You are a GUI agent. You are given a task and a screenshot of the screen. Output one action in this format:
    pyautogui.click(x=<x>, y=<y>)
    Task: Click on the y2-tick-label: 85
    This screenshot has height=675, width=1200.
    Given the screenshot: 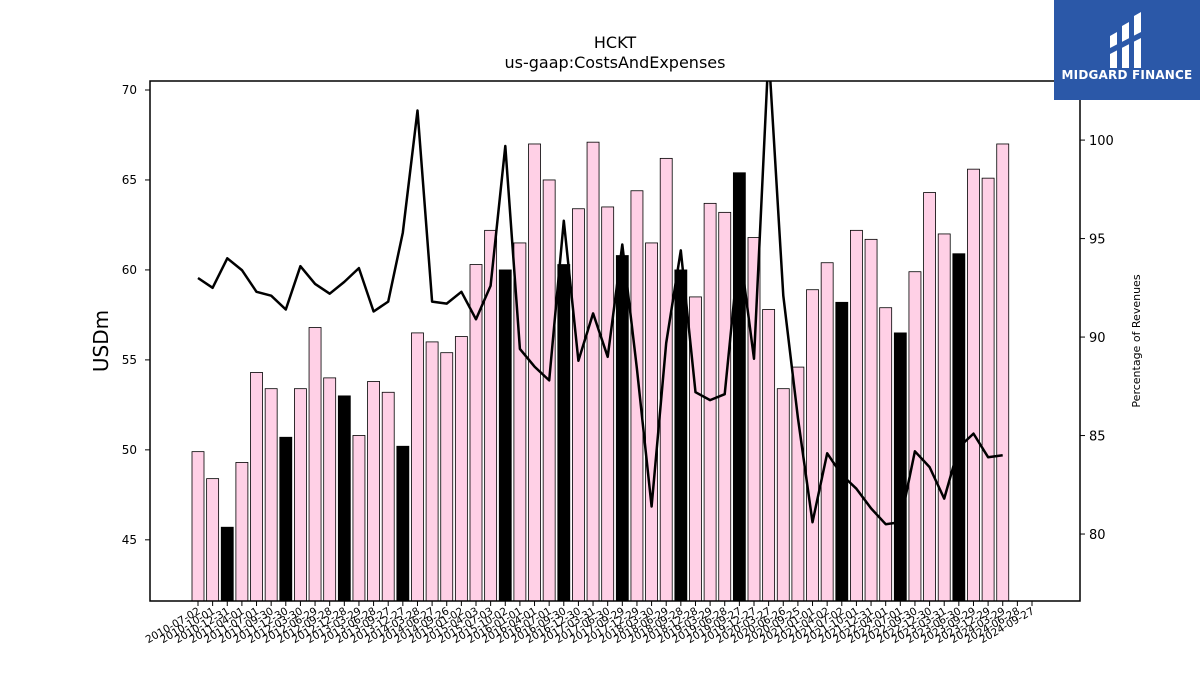 What is the action you would take?
    pyautogui.click(x=1097, y=437)
    